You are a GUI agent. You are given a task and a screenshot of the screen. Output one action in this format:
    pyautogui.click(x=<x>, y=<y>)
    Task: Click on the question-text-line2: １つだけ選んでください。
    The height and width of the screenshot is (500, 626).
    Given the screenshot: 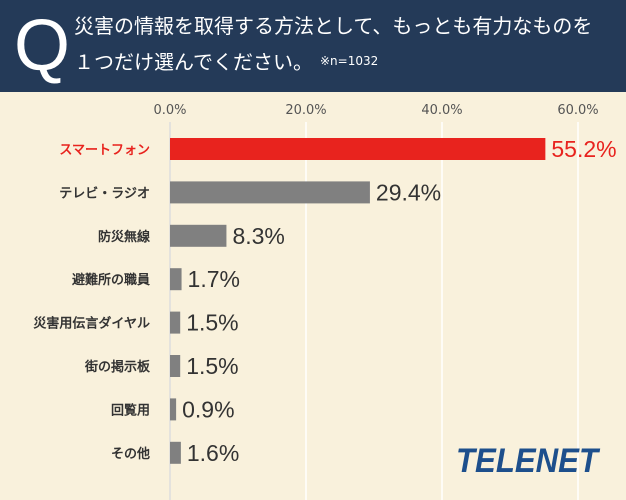 What is the action you would take?
    pyautogui.click(x=193, y=62)
    